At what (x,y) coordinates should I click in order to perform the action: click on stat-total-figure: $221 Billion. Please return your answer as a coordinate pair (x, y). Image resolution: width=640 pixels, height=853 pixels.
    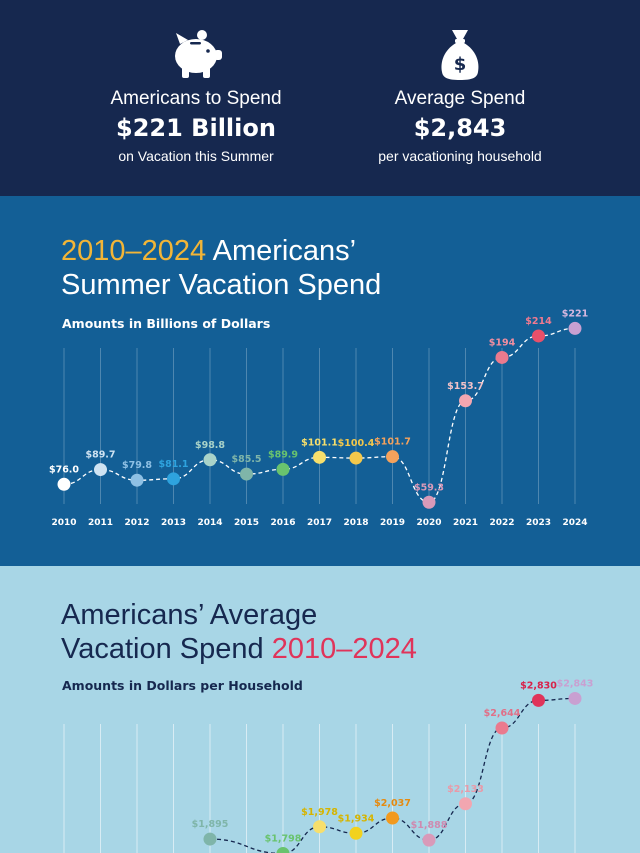
    Looking at the image, I should click on (196, 128).